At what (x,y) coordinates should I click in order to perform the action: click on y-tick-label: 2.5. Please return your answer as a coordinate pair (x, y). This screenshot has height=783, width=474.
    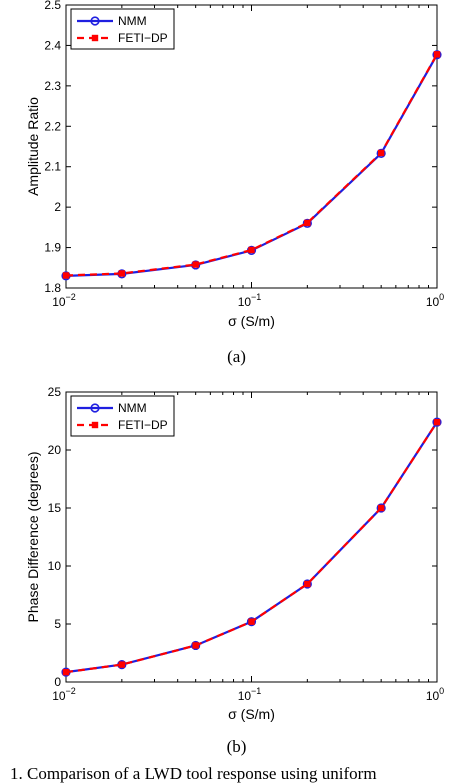
    Looking at the image, I should click on (52, 6).